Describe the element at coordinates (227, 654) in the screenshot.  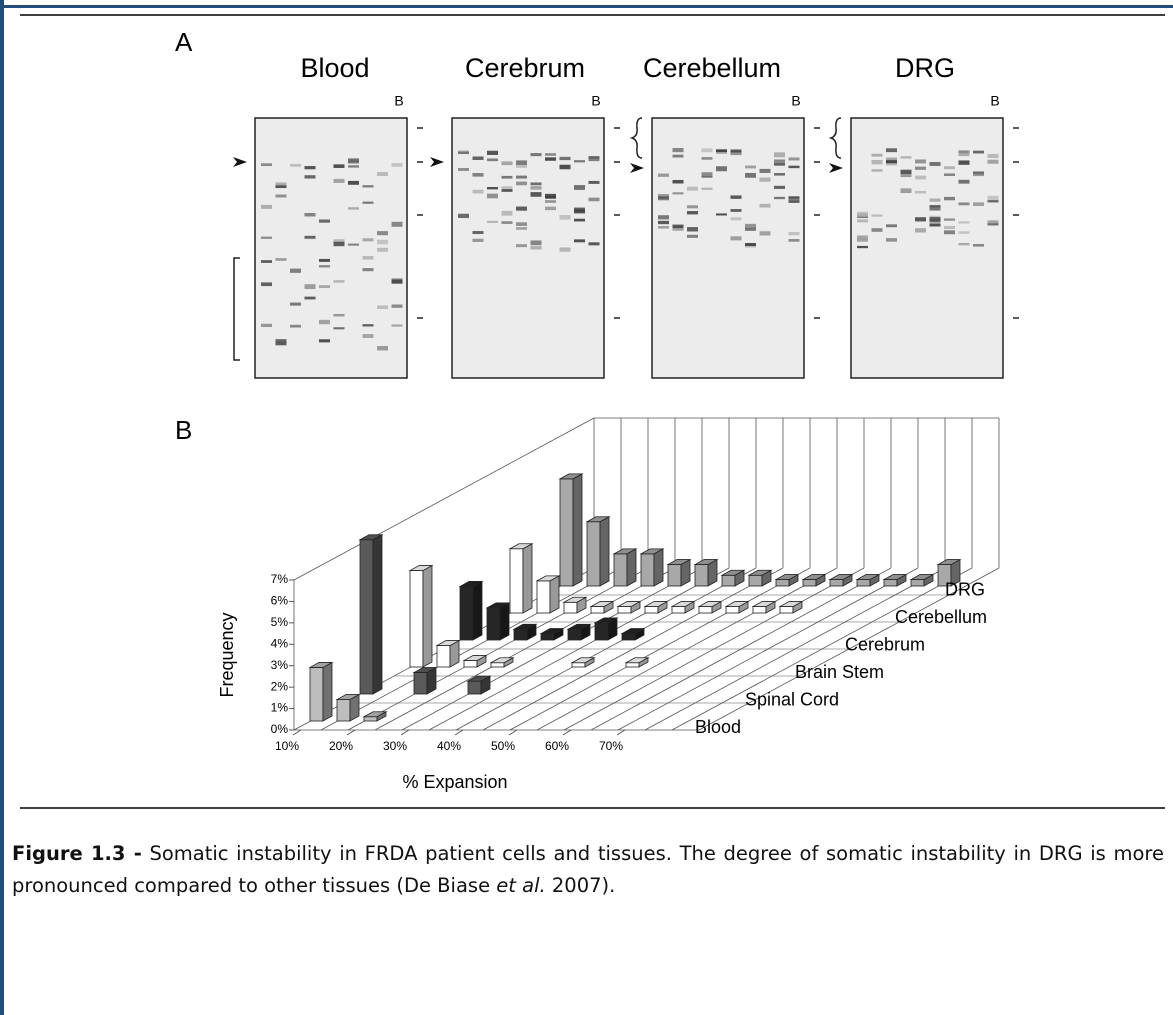
I see `y-axis-label: Frequency` at that location.